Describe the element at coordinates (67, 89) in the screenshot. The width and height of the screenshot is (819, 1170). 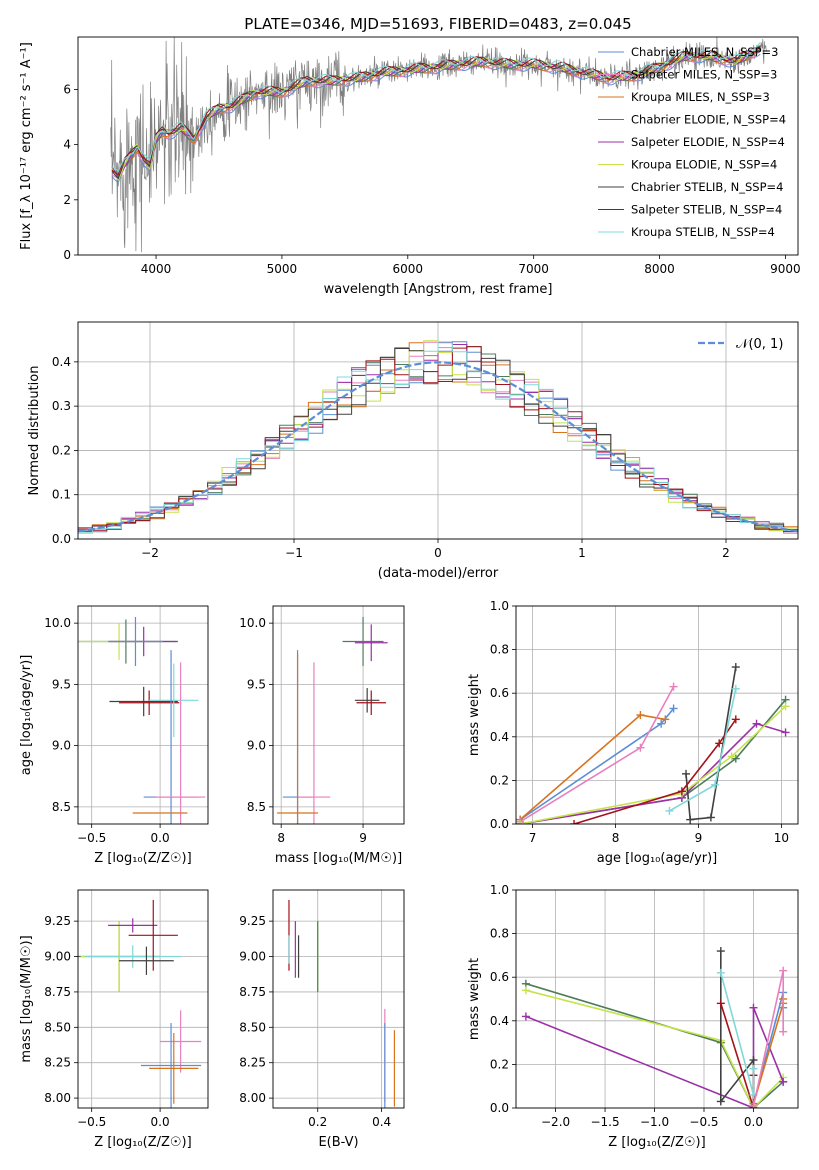
I see `y-tick-label: 6` at that location.